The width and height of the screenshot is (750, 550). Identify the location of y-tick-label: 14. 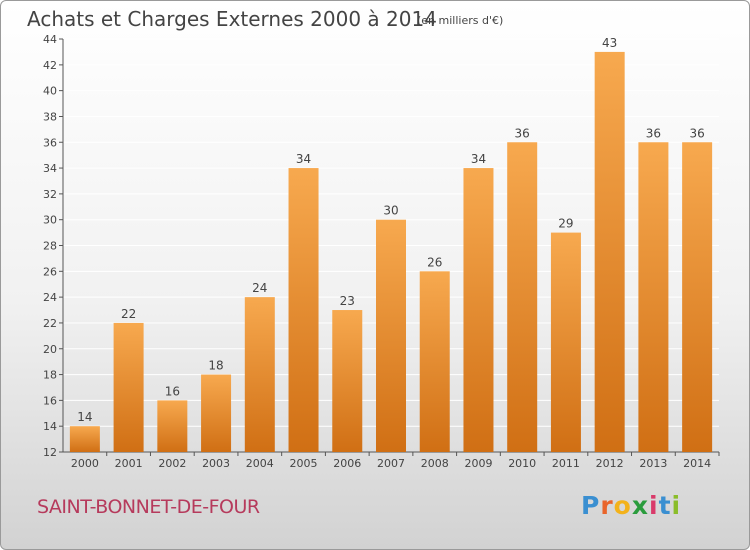
(50, 426).